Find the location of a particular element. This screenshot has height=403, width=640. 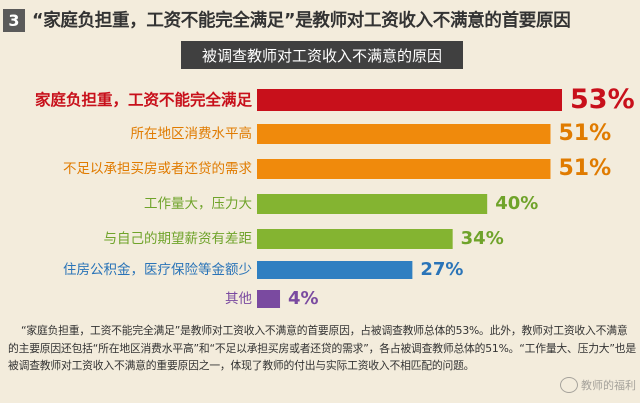

category-label: 工作量大，压力大 is located at coordinates (198, 204).